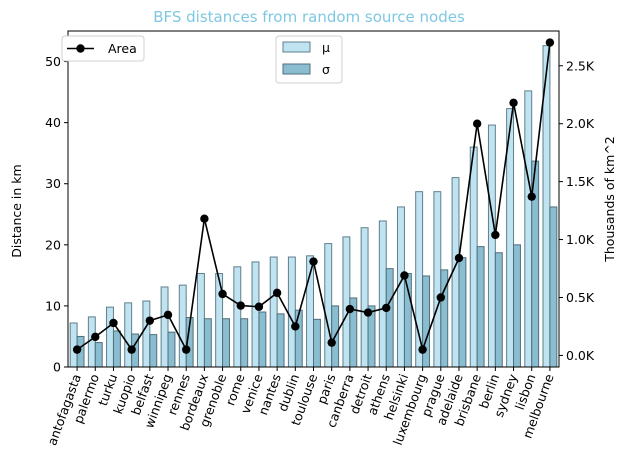 Image resolution: width=630 pixels, height=470 pixels. What do you see at coordinates (57, 367) in the screenshot?
I see `y-tick-label: 0` at bounding box center [57, 367].